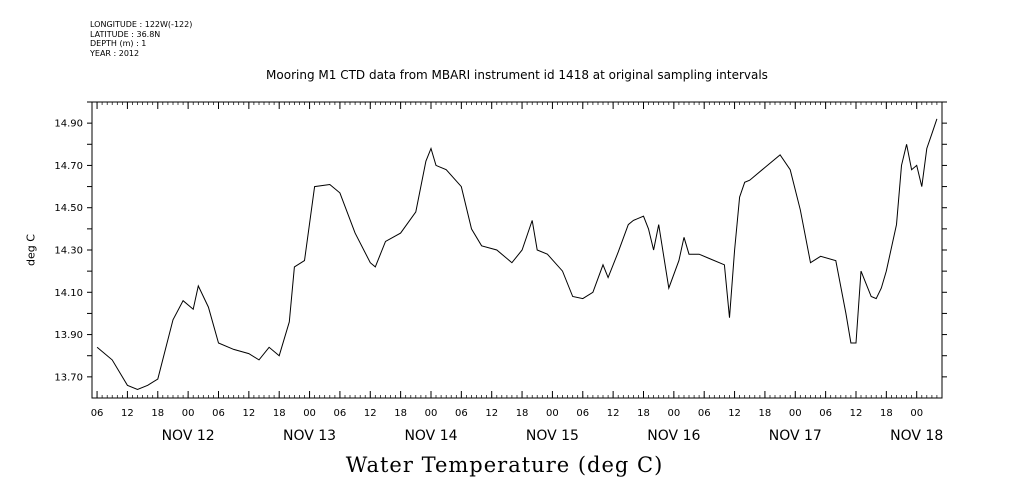 The width and height of the screenshot is (1009, 504). What do you see at coordinates (68, 208) in the screenshot?
I see `y-tick-label: 14.50` at bounding box center [68, 208].